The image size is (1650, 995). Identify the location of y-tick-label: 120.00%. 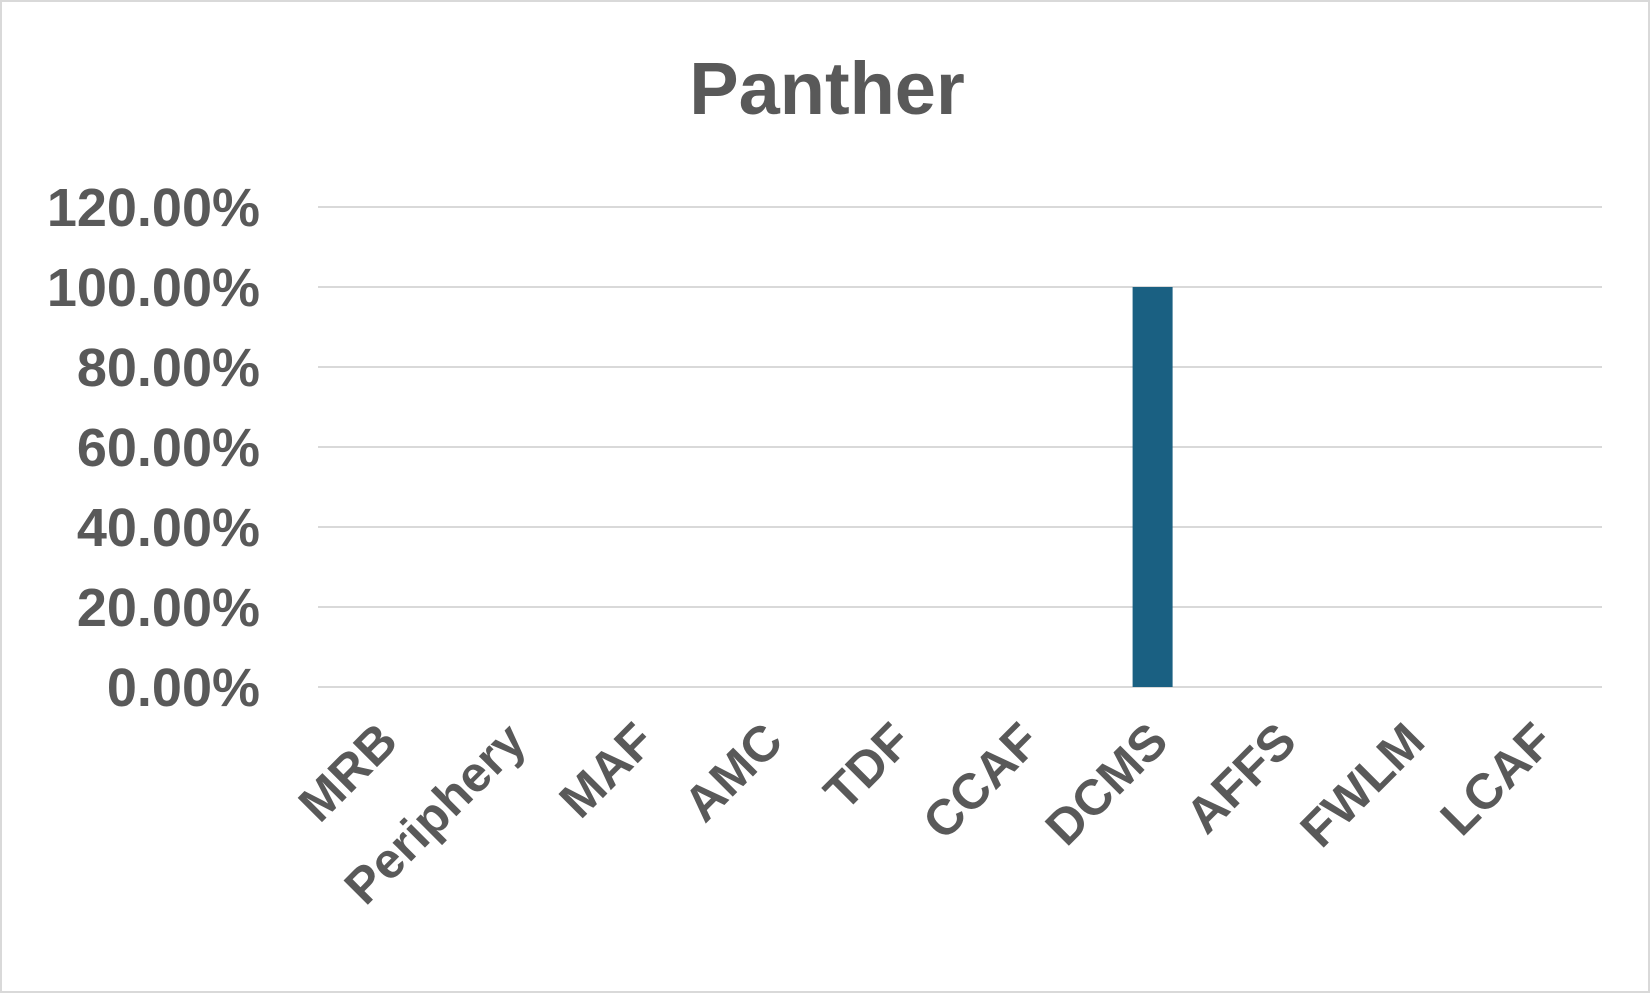
(153, 208).